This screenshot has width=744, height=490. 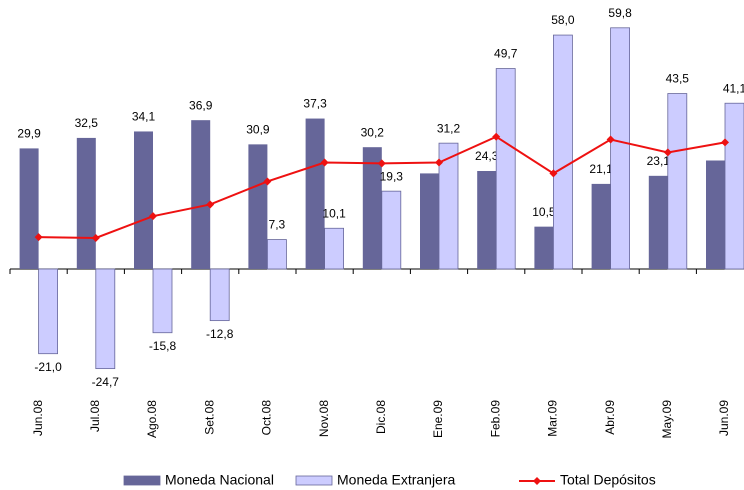 I want to click on x-tick-label: Set.08, so click(x=209, y=417).